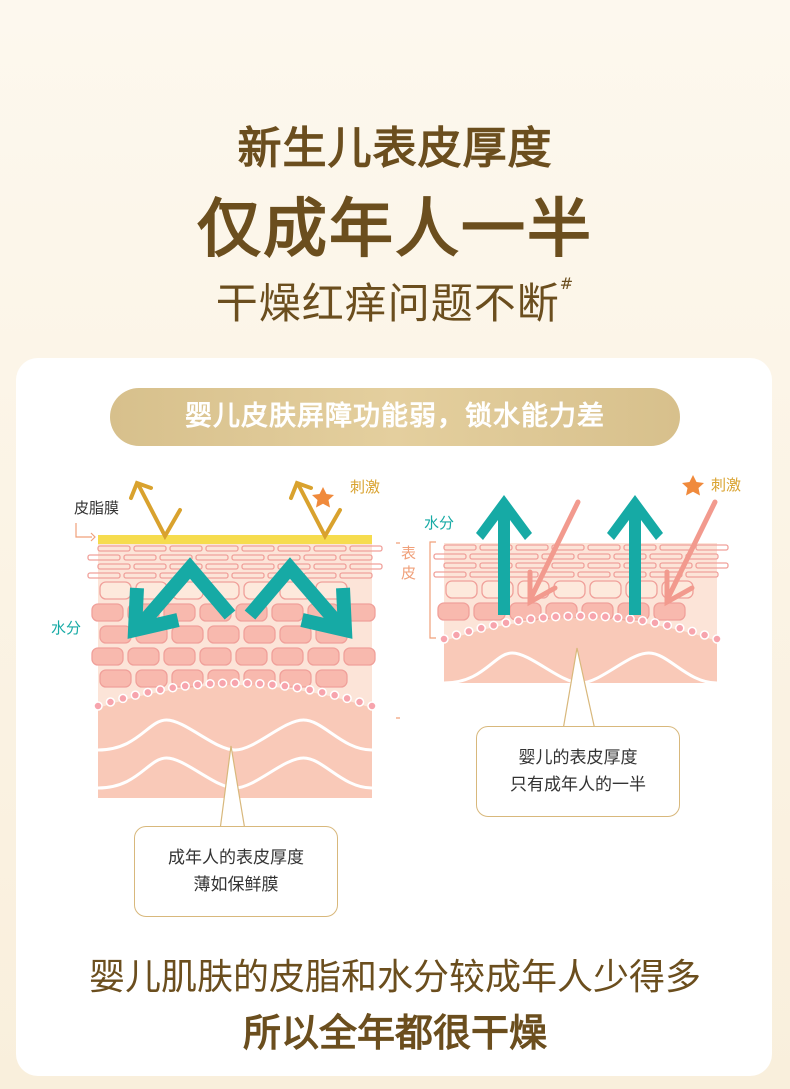 This screenshot has height=1089, width=790. Describe the element at coordinates (93, 537) in the screenshot. I see `sebum-pointer-head` at that location.